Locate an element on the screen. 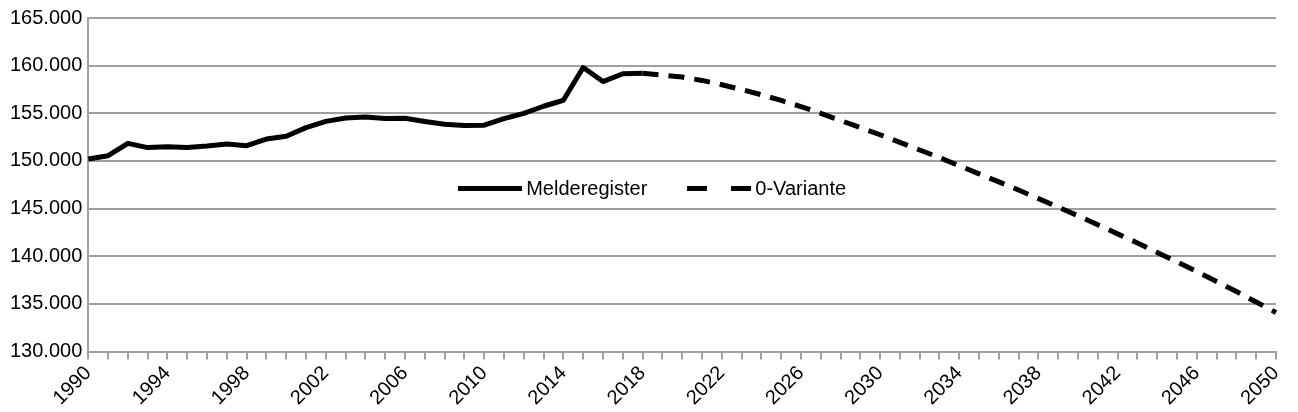 This screenshot has height=412, width=1298. y-tick-label: 145.000 is located at coordinates (46, 207).